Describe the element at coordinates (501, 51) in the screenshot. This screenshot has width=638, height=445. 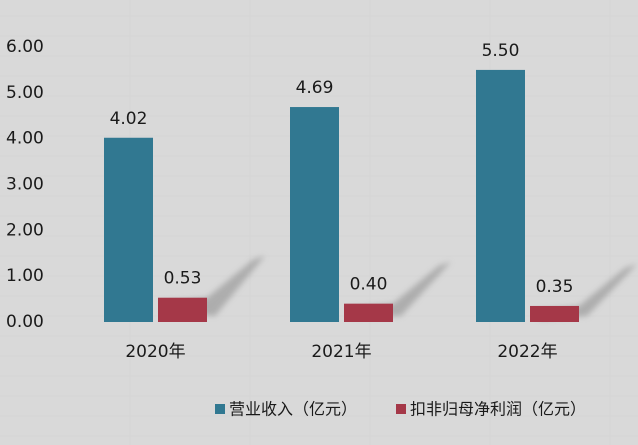
I see `data-label: 5.50` at that location.